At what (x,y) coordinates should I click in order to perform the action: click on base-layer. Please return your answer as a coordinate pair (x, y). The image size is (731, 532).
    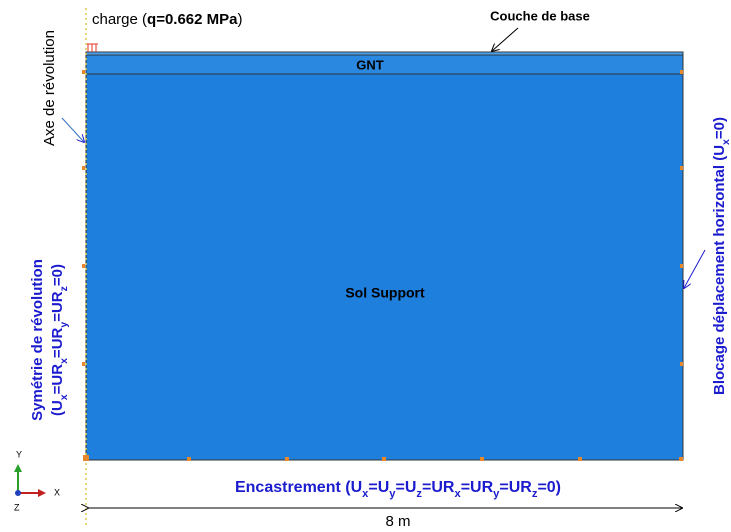
    Looking at the image, I should click on (384, 53).